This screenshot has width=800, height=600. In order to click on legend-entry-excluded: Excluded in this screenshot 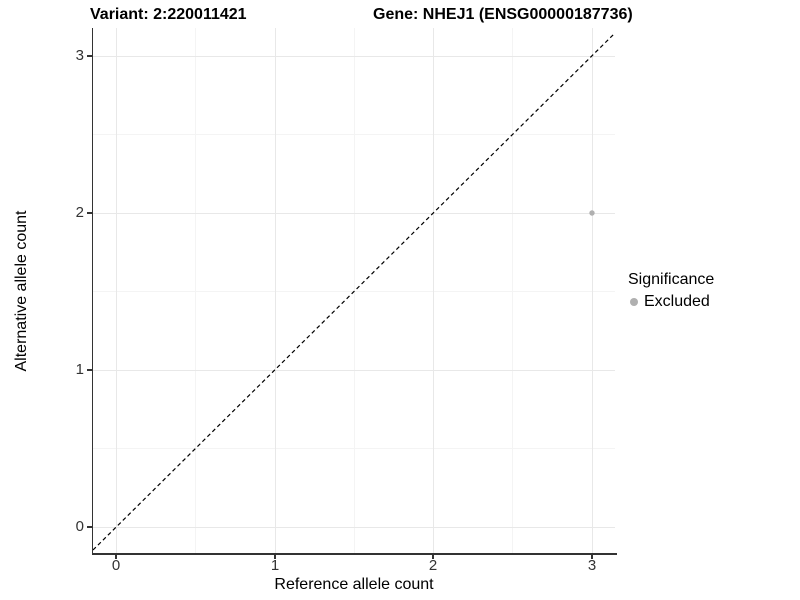, I will do `click(671, 302)`.